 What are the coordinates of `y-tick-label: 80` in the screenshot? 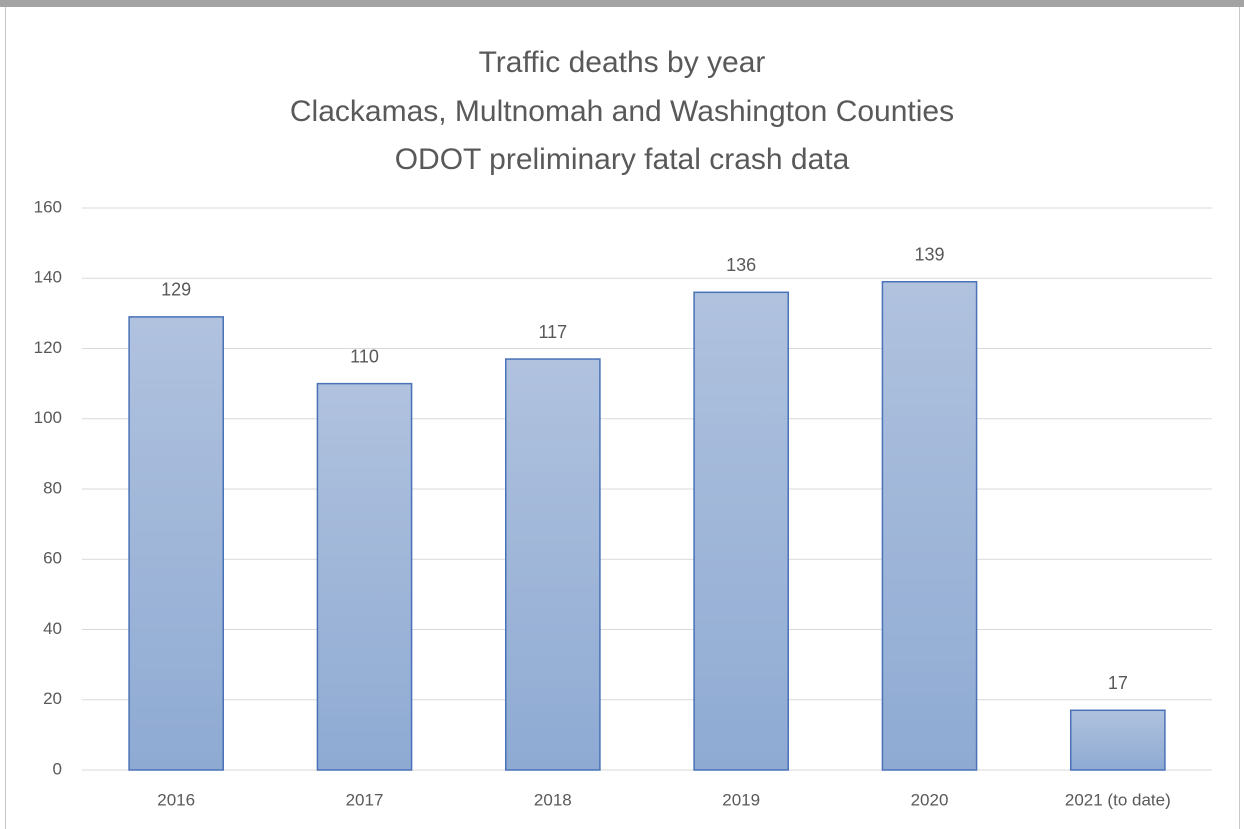 It's located at (52, 487).